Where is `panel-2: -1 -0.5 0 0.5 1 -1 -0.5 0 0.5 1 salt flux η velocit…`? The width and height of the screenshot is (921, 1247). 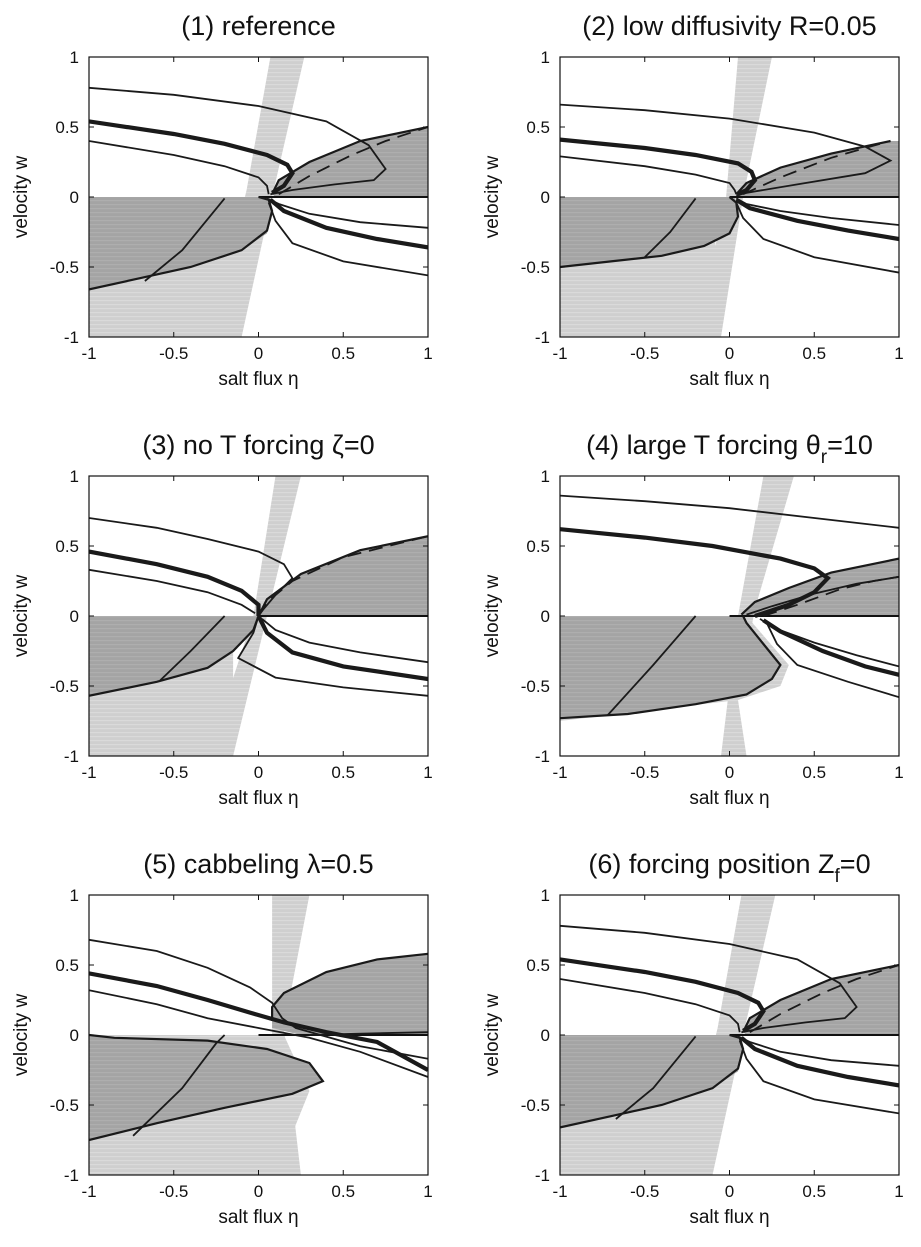 panel-2: -1 -0.5 0 0.5 1 -1 -0.5 0 0.5 1 salt flux η velocit… is located at coordinates (693, 200).